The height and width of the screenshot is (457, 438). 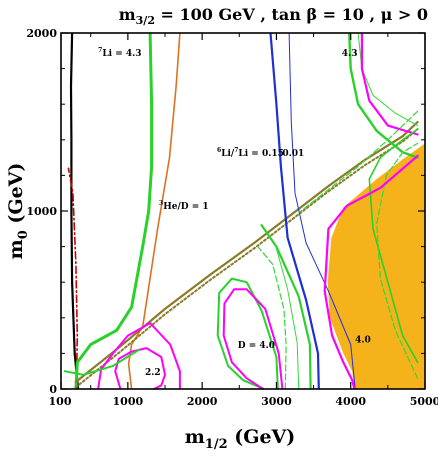 I want to click on xlabel-sub: 1/2, so click(x=216, y=444).